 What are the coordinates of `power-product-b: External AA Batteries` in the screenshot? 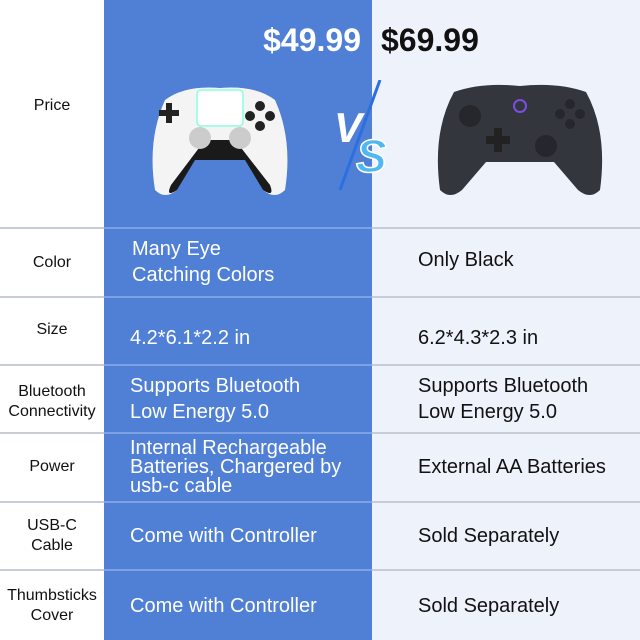 It's located at (529, 467).